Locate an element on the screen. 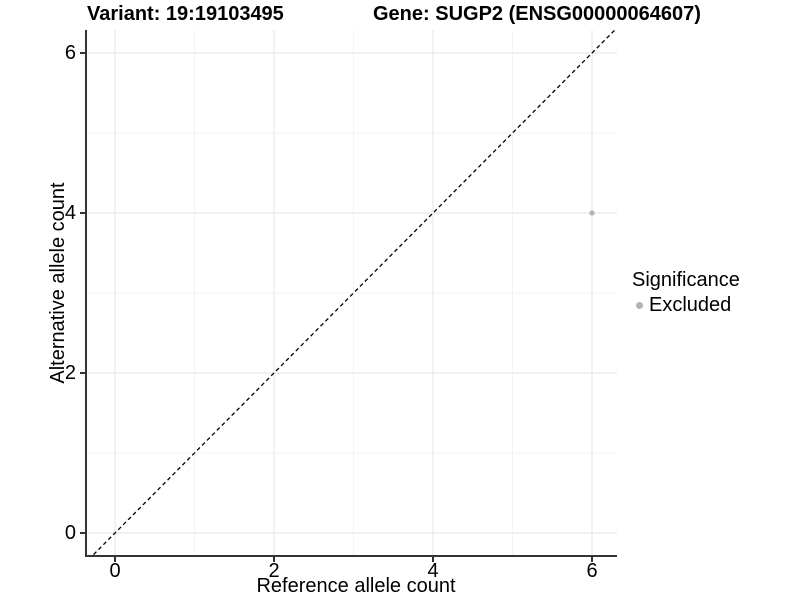 The height and width of the screenshot is (600, 800). x-axis-label: Reference allele count is located at coordinates (356, 586).